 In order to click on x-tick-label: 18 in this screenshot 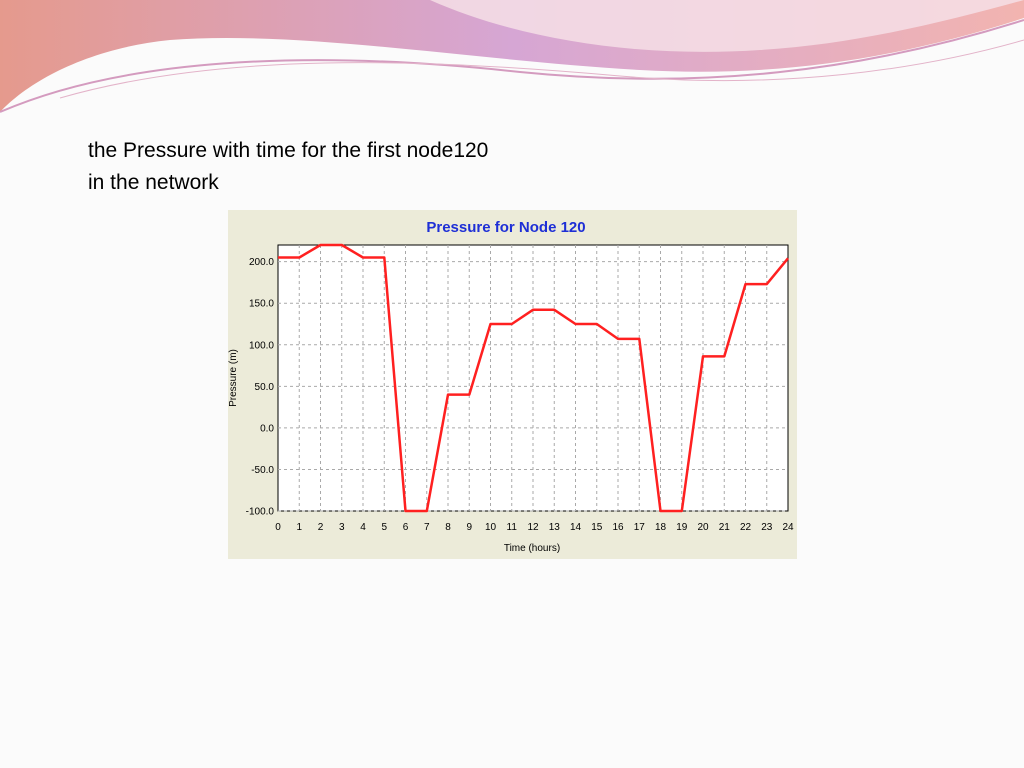, I will do `click(661, 527)`.